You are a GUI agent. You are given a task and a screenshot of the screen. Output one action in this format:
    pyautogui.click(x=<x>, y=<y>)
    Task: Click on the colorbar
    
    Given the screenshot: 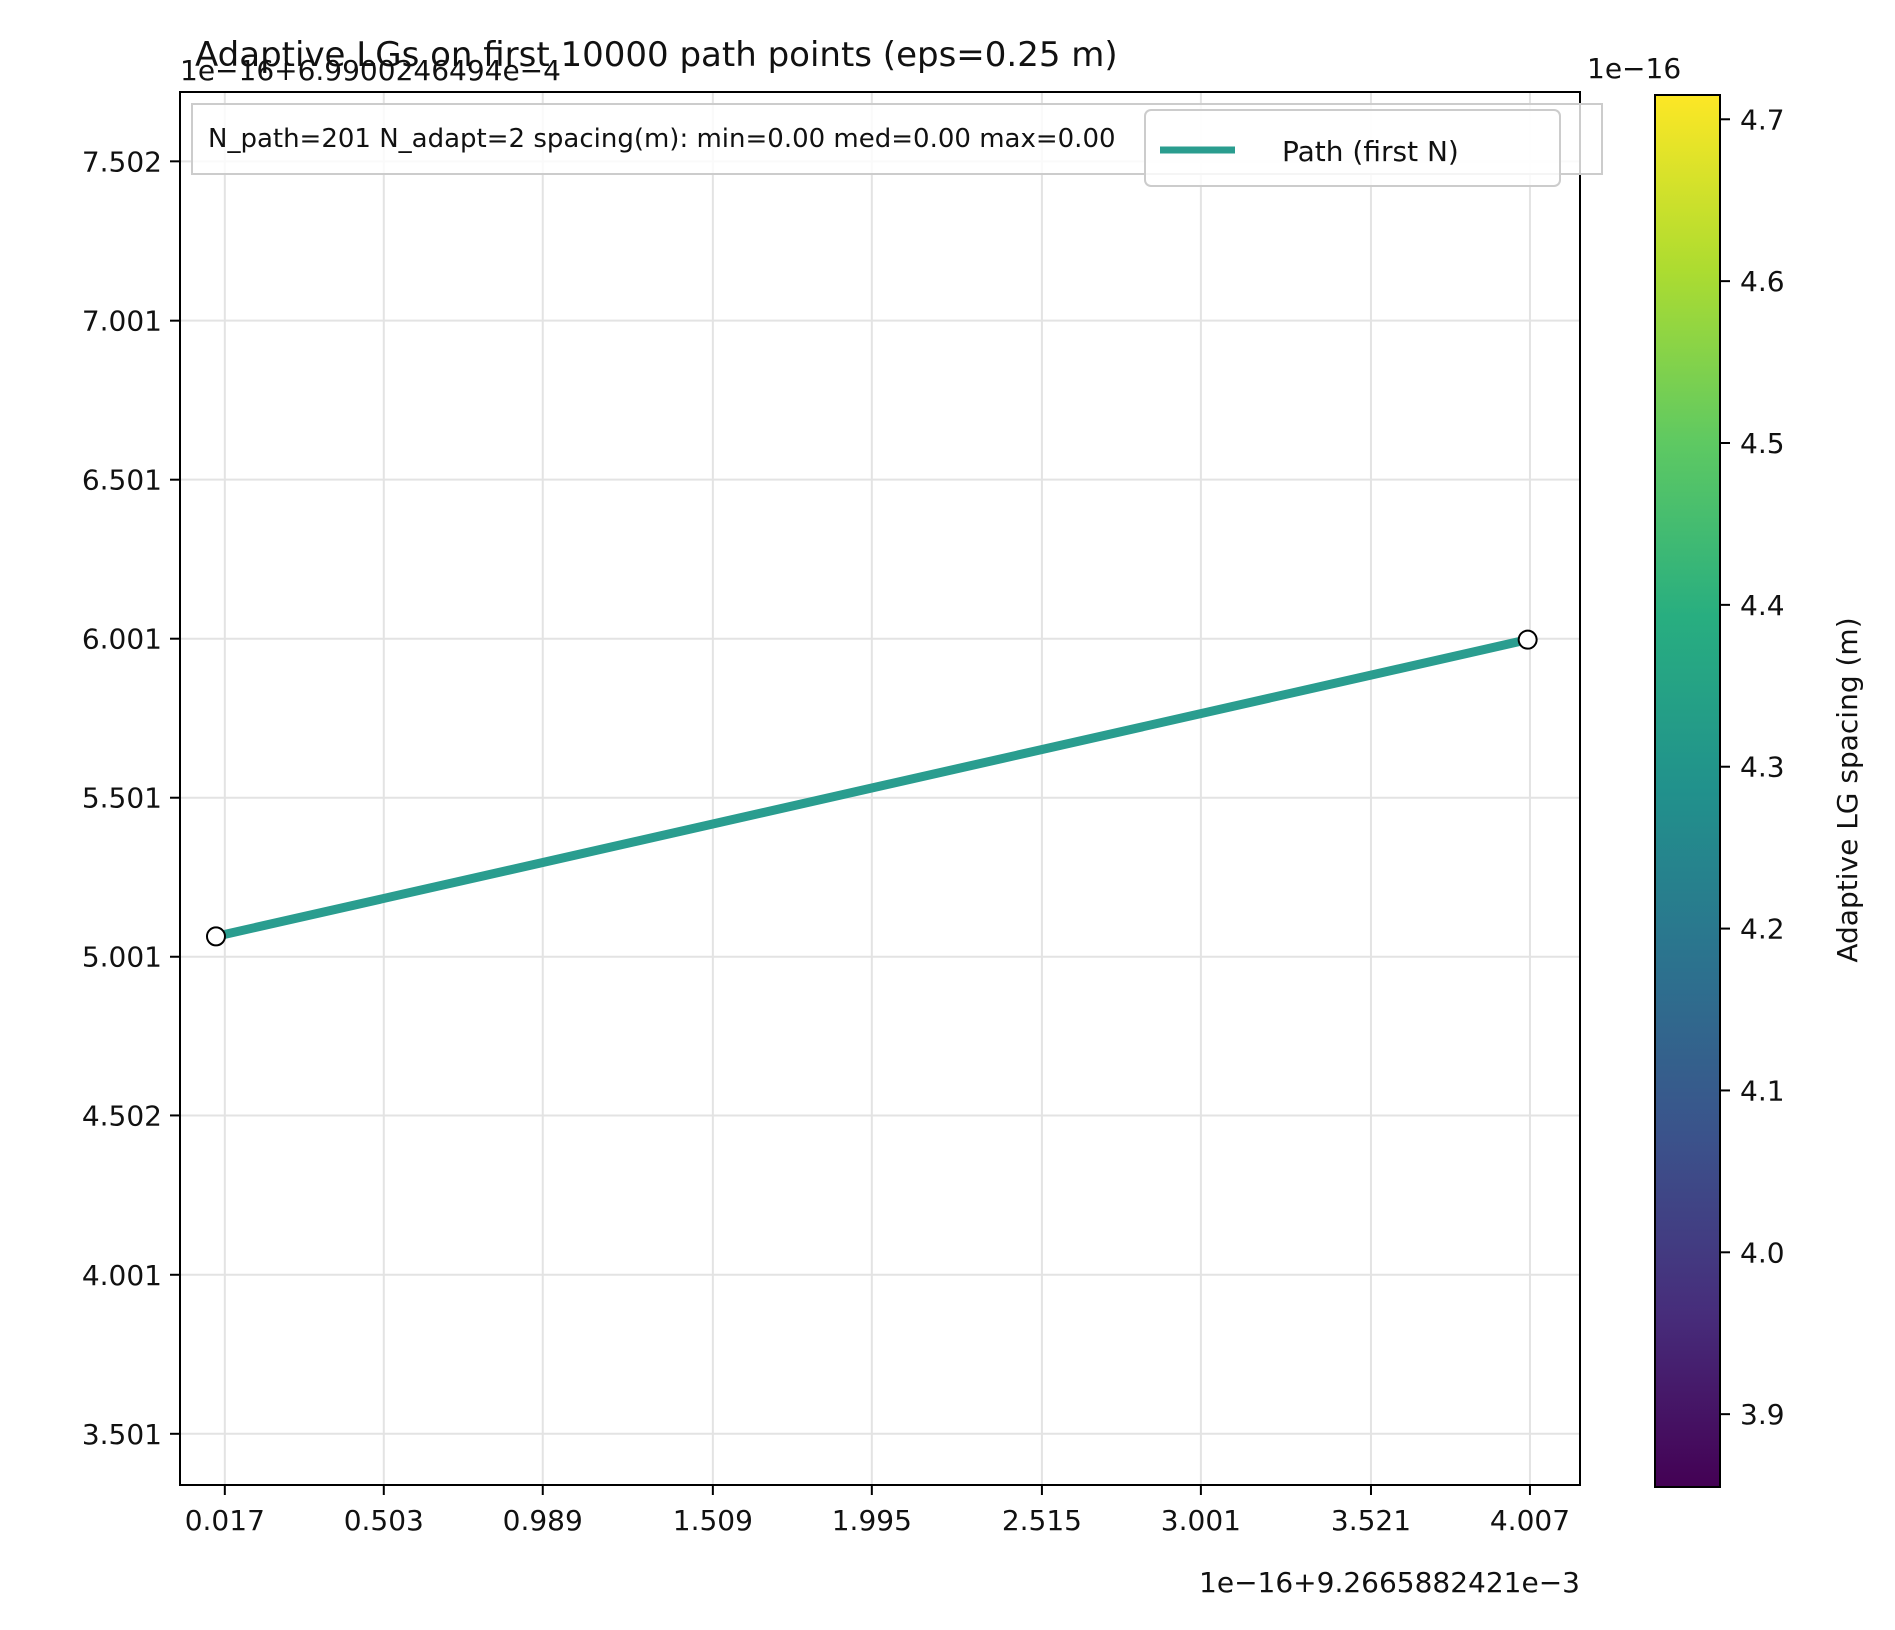 What is the action you would take?
    pyautogui.click(x=1687, y=791)
    